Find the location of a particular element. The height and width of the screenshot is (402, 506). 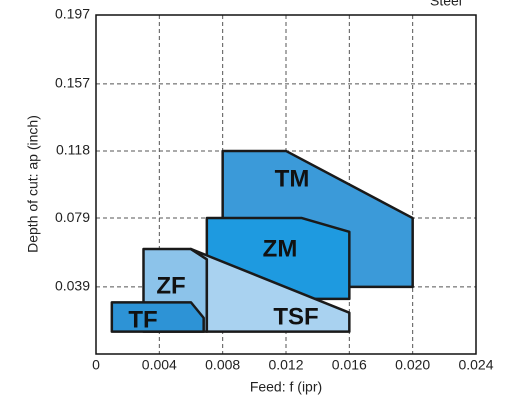

y-tick-label: 0.197 is located at coordinates (72, 14).